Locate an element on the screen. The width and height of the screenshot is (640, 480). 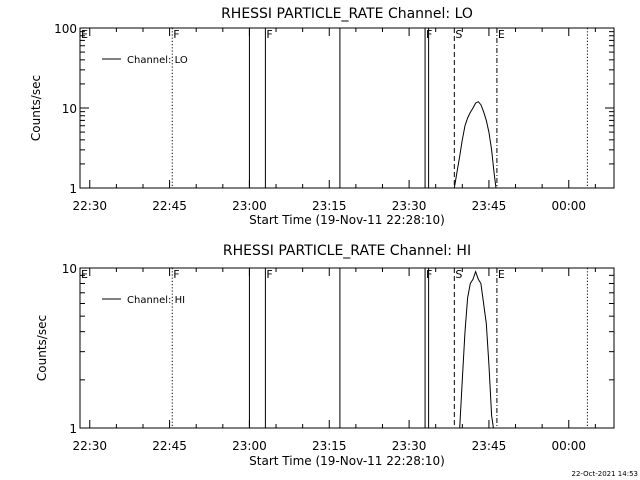
legend-label: Channel: LO is located at coordinates (157, 60).